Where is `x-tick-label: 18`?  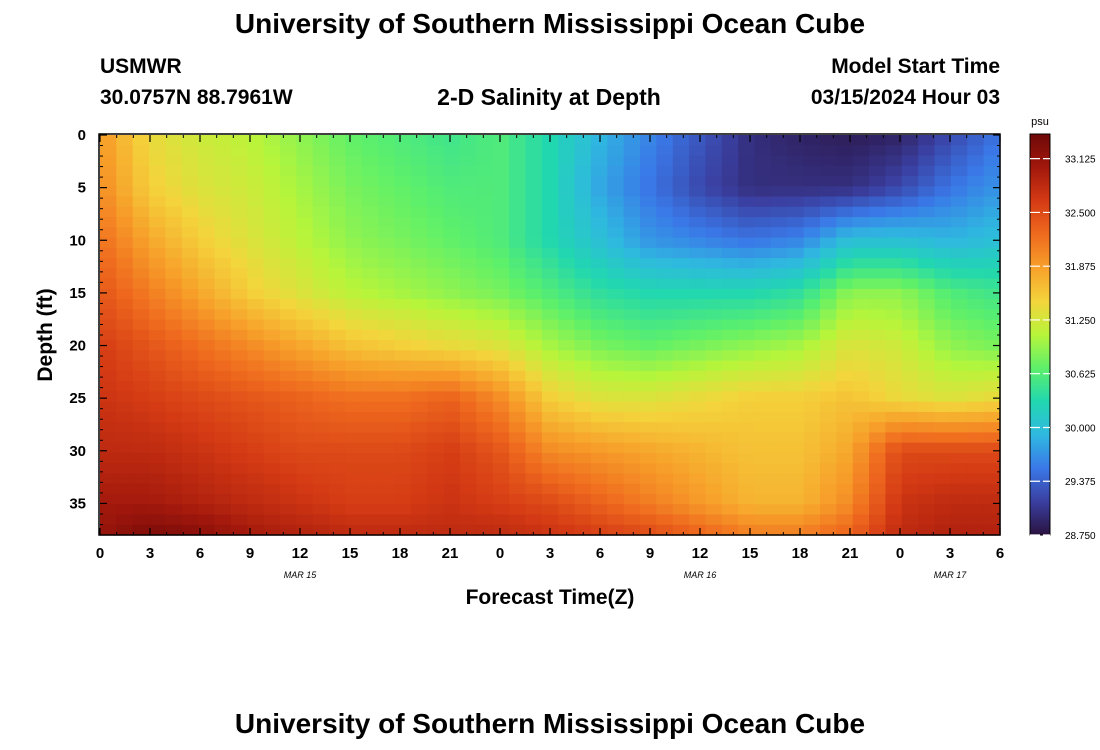
x-tick-label: 18 is located at coordinates (800, 553).